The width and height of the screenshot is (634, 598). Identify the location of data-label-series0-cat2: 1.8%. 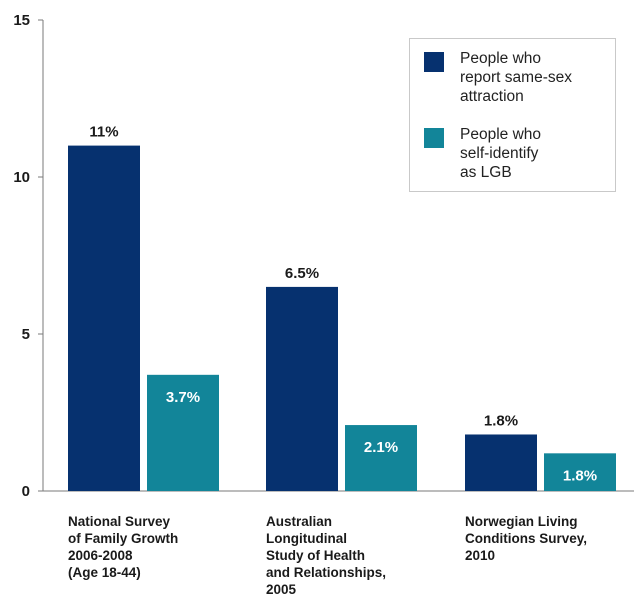
(501, 420).